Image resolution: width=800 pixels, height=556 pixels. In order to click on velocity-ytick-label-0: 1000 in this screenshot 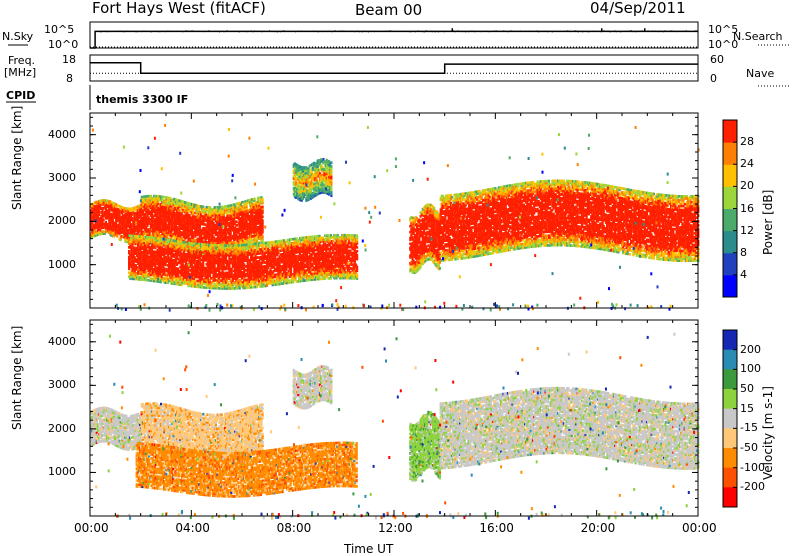, I will do `click(62, 471)`.